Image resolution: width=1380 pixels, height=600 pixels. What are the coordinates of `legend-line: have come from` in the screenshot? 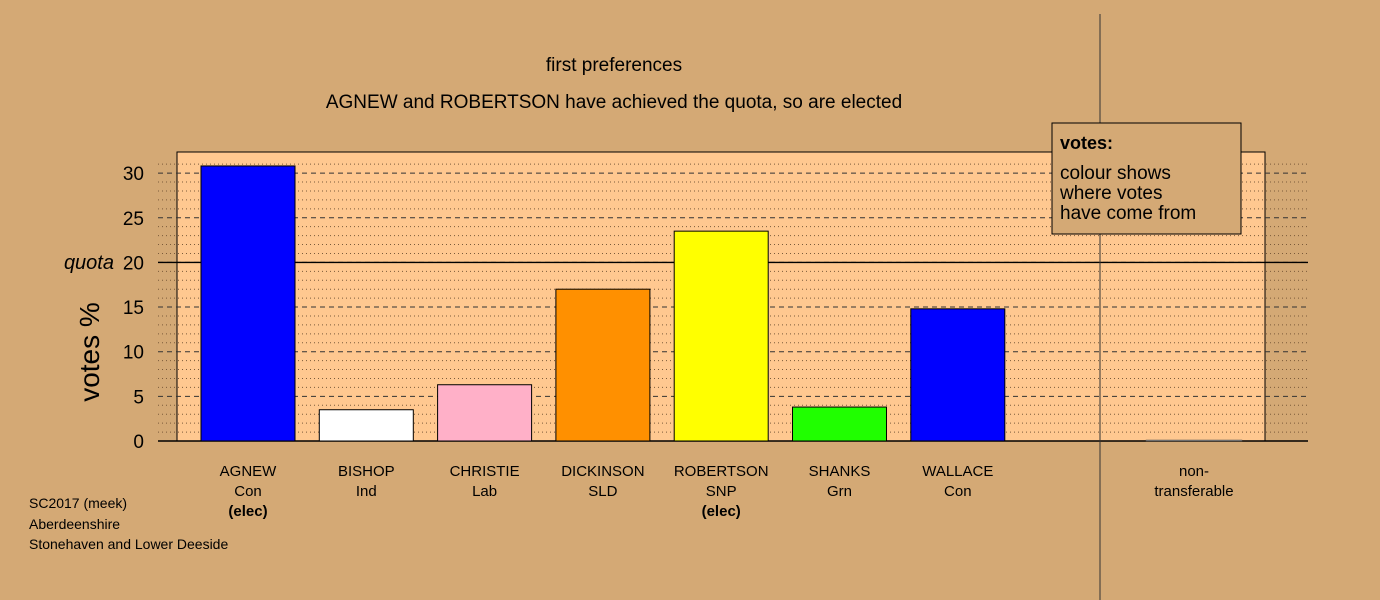 It's located at (1128, 213).